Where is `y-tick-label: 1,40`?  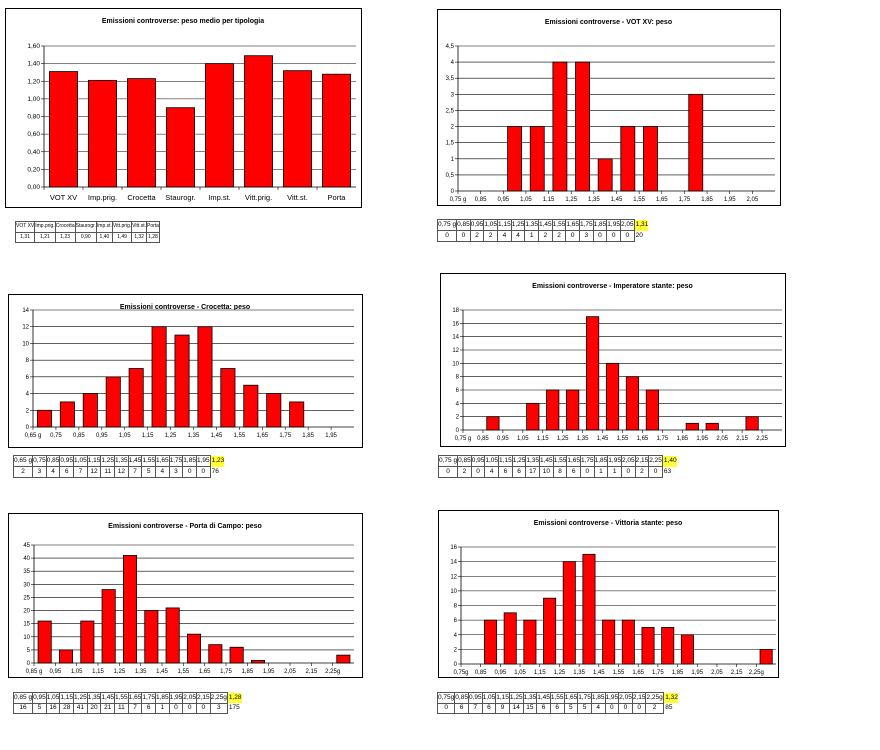
y-tick-label: 1,40 is located at coordinates (33, 64).